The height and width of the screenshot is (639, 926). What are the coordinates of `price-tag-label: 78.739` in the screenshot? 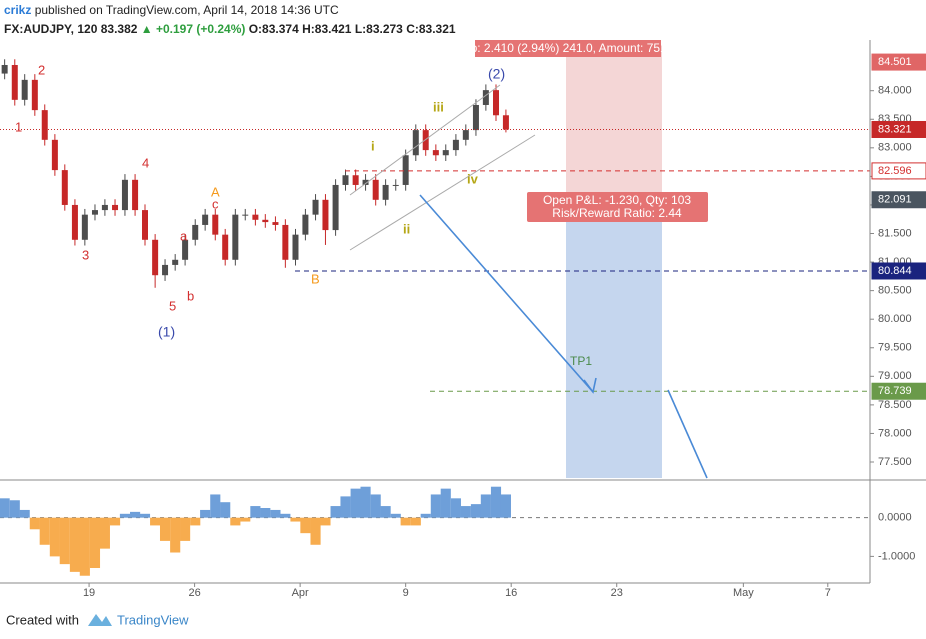 It's located at (895, 391).